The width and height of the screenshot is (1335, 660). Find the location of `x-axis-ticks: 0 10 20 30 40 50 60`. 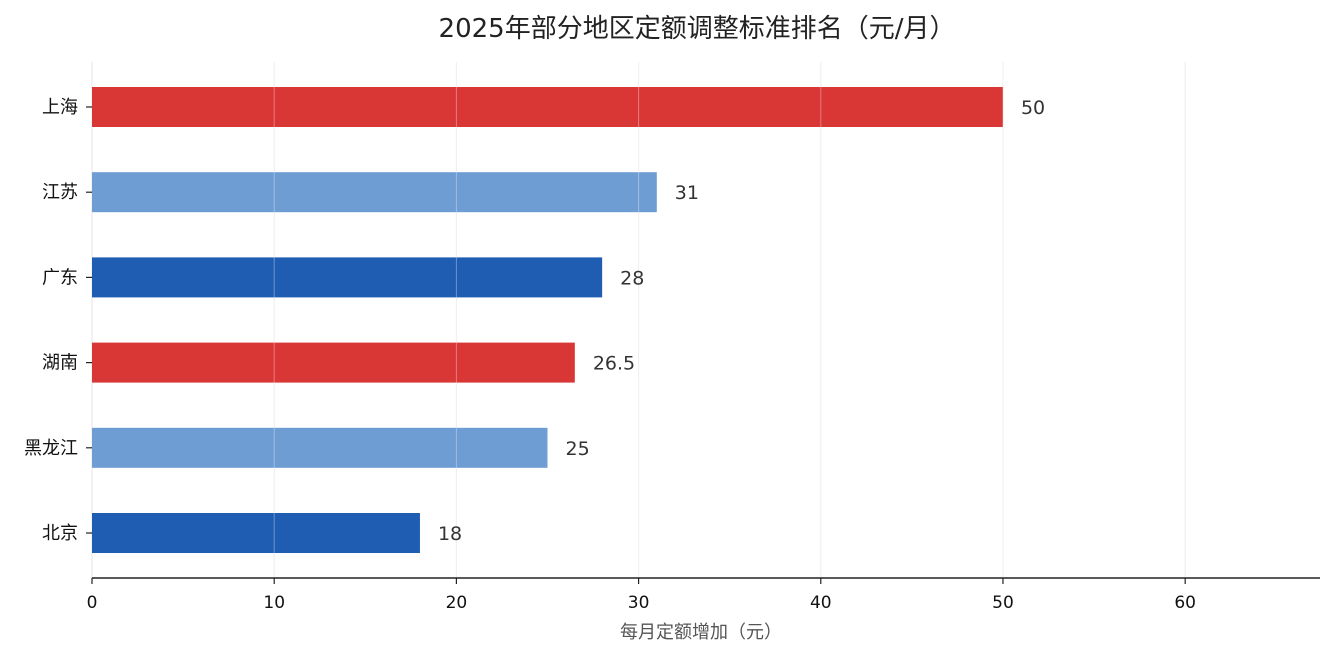

x-axis-ticks: 0 10 20 30 40 50 60 is located at coordinates (641, 595).